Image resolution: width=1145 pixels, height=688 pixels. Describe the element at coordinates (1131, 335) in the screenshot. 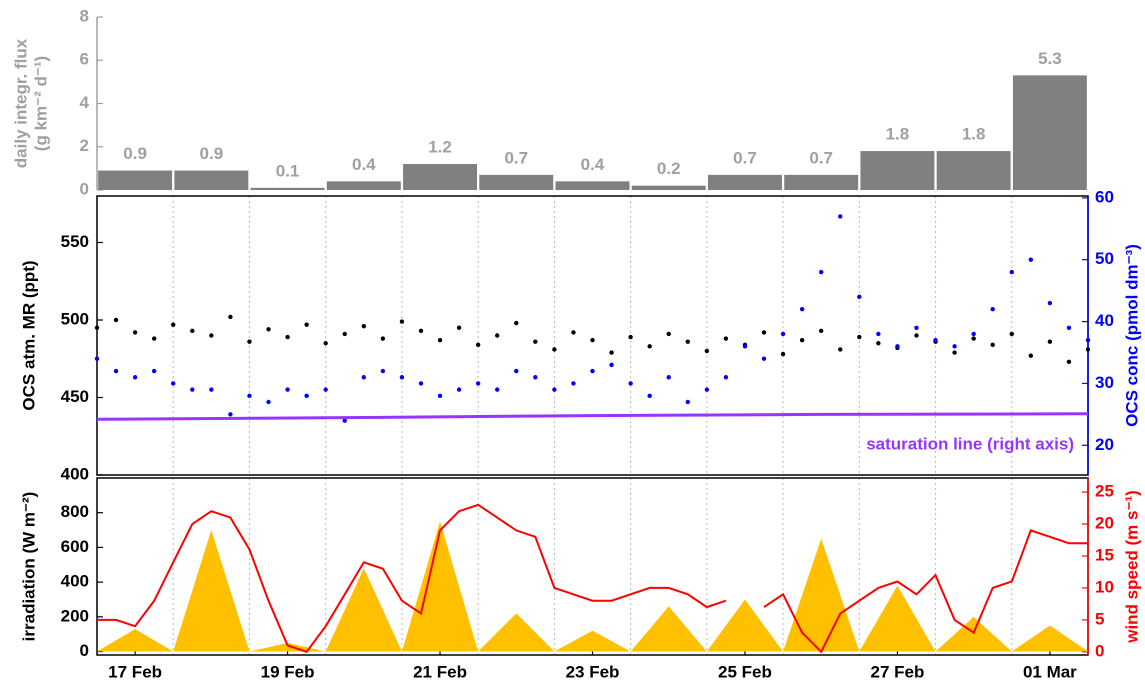

I see `y2-axis-label: OCS conc (pmol dm⁻³)` at that location.